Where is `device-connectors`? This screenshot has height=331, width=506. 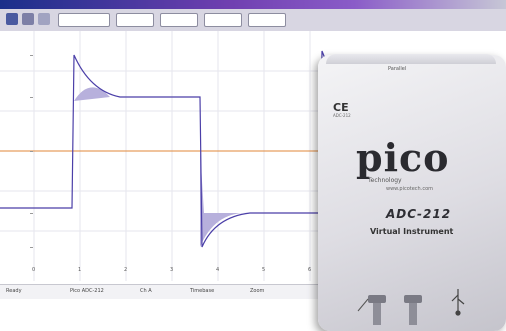
device-connectors is located at coordinates (411, 307).